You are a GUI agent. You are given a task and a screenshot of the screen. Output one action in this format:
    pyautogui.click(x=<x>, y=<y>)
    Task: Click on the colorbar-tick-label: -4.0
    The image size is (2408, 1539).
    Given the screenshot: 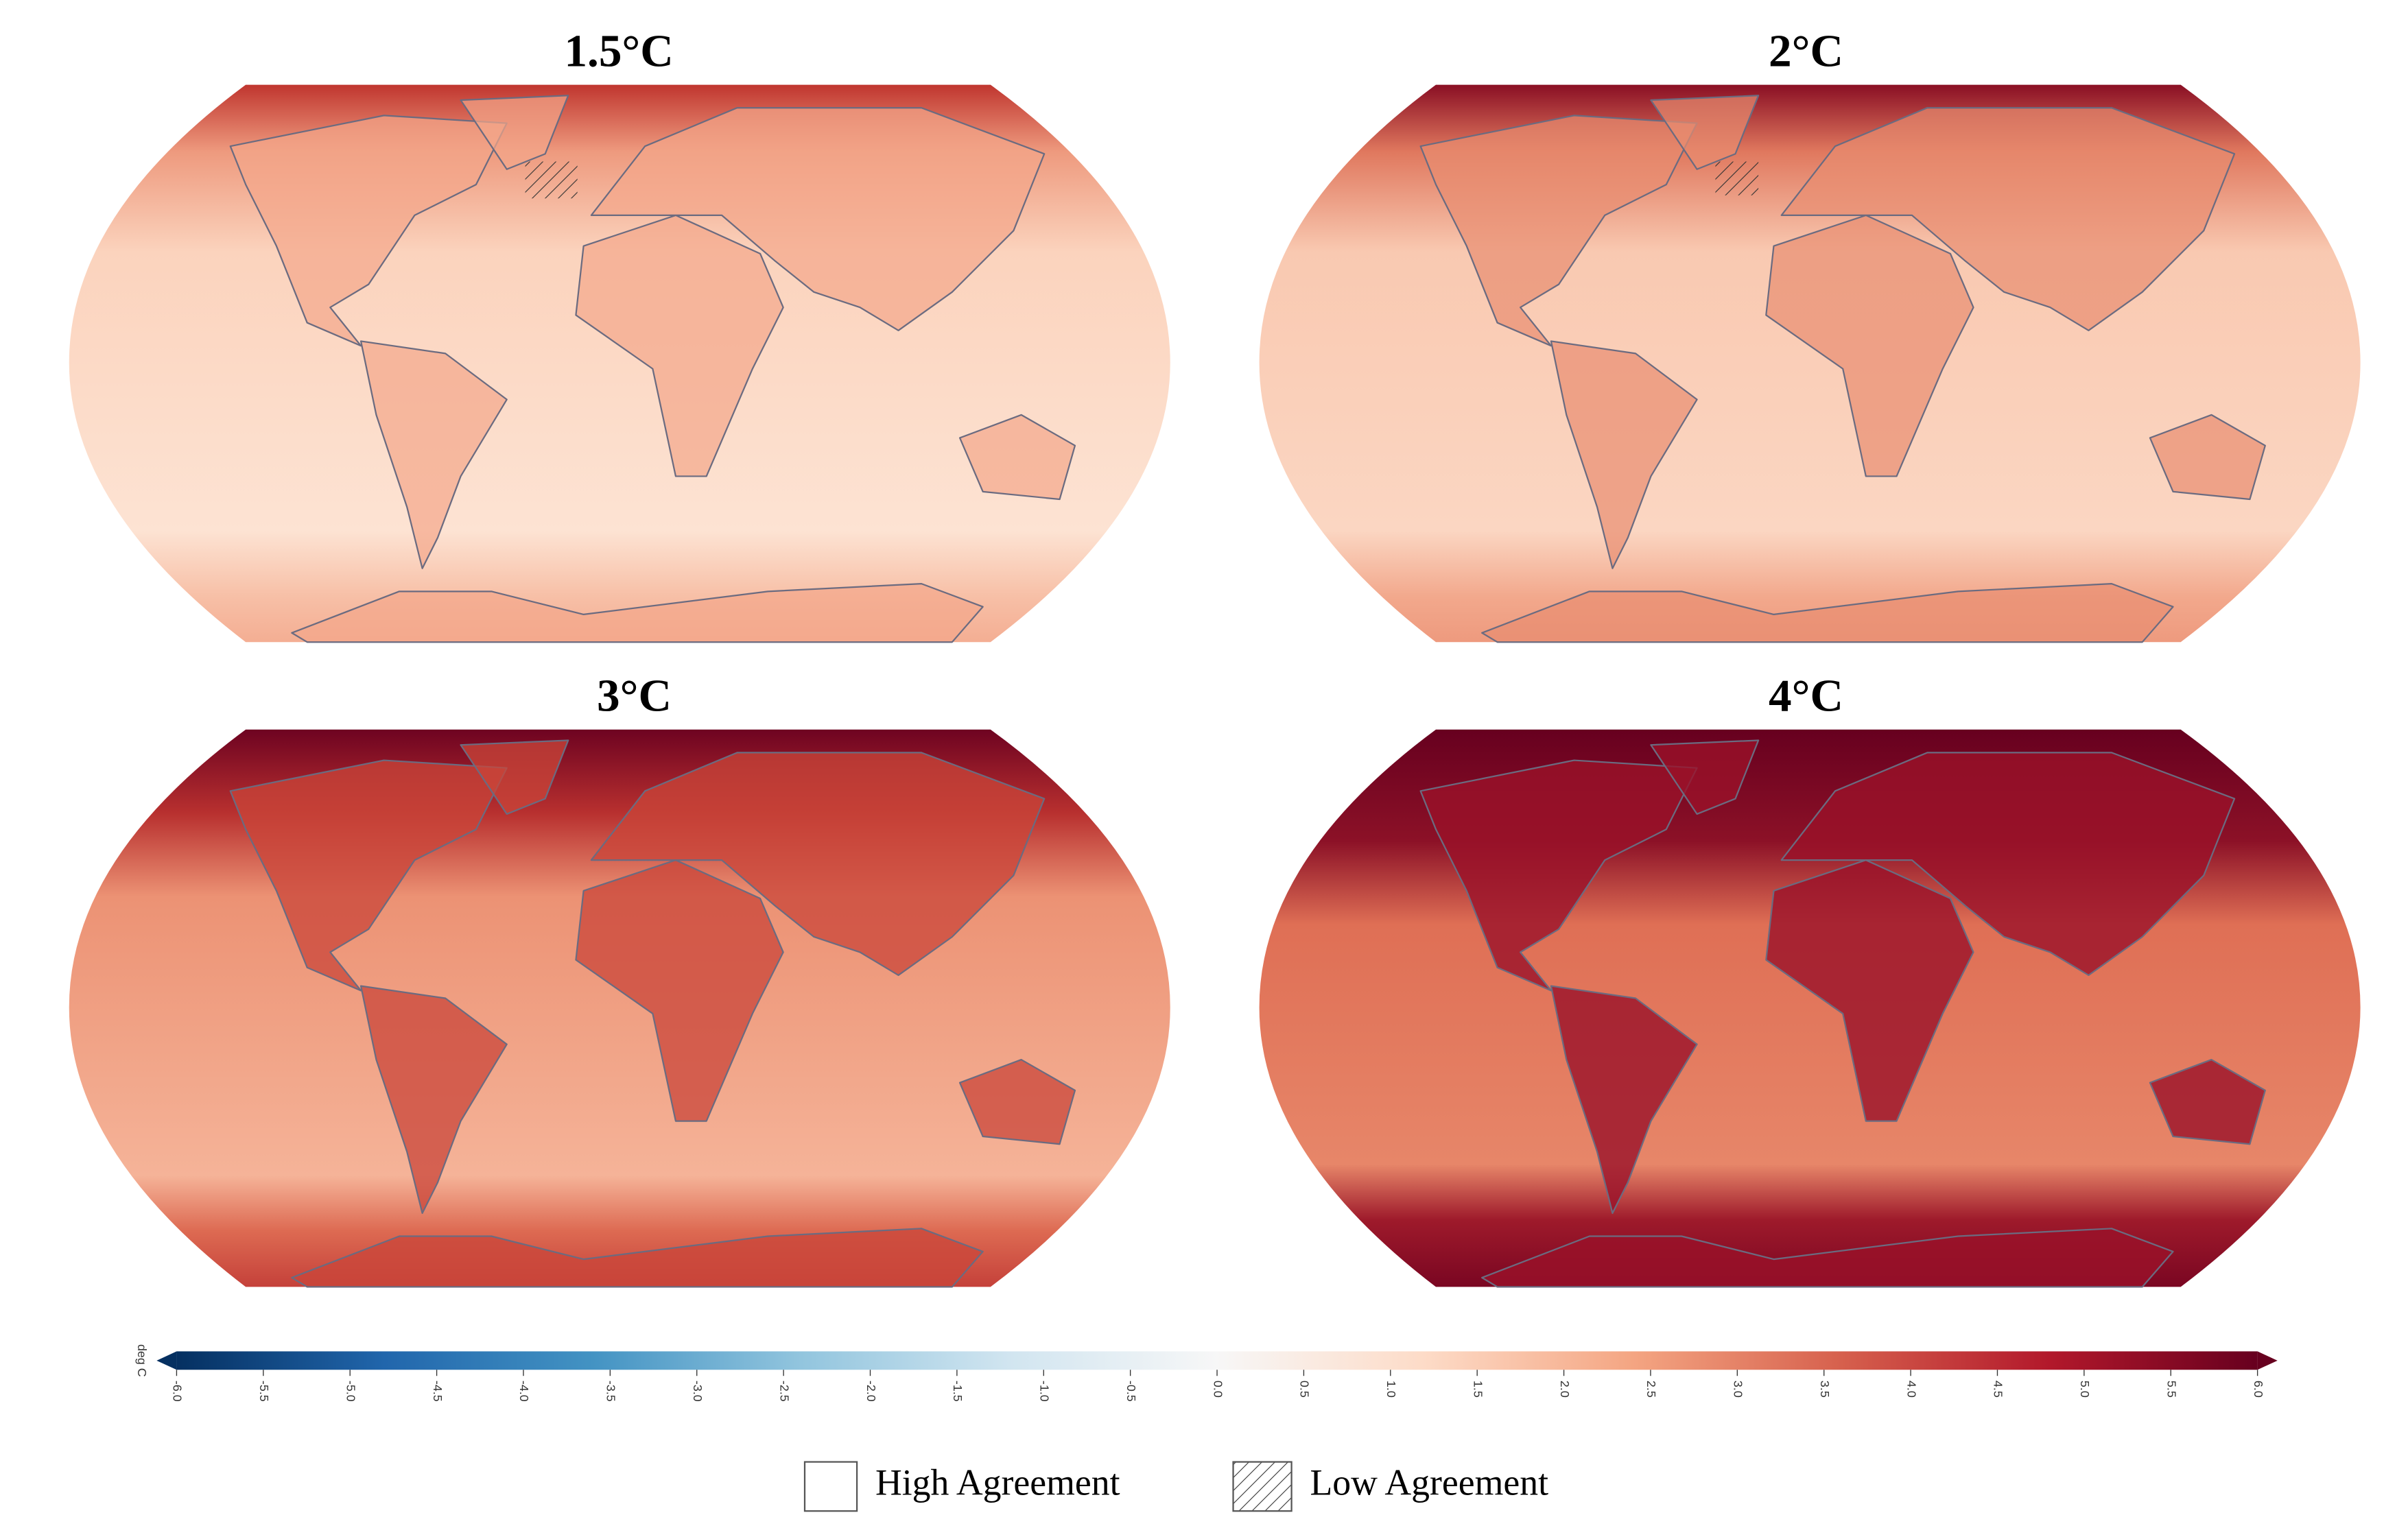 What is the action you would take?
    pyautogui.click(x=524, y=1391)
    